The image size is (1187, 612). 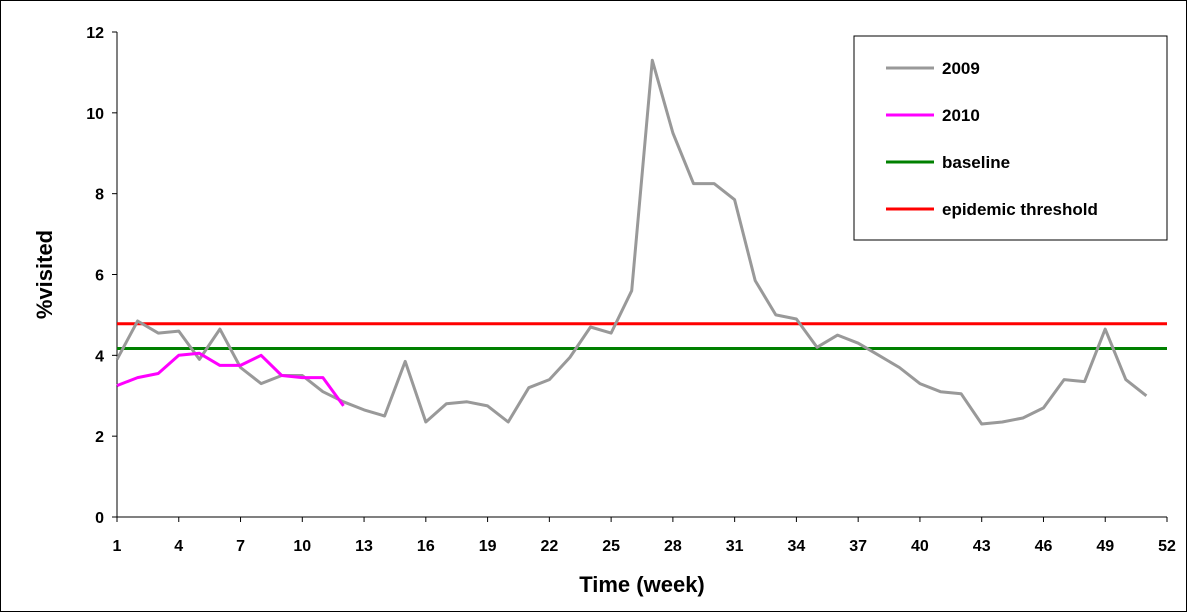 I want to click on y-axis: 0 2 4 6 8 10 12, so click(x=102, y=276).